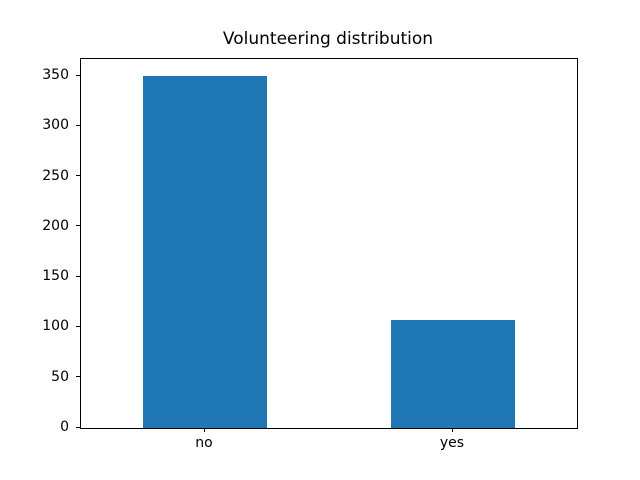 This screenshot has width=640, height=480. I want to click on y-tick-label: 50, so click(60, 376).